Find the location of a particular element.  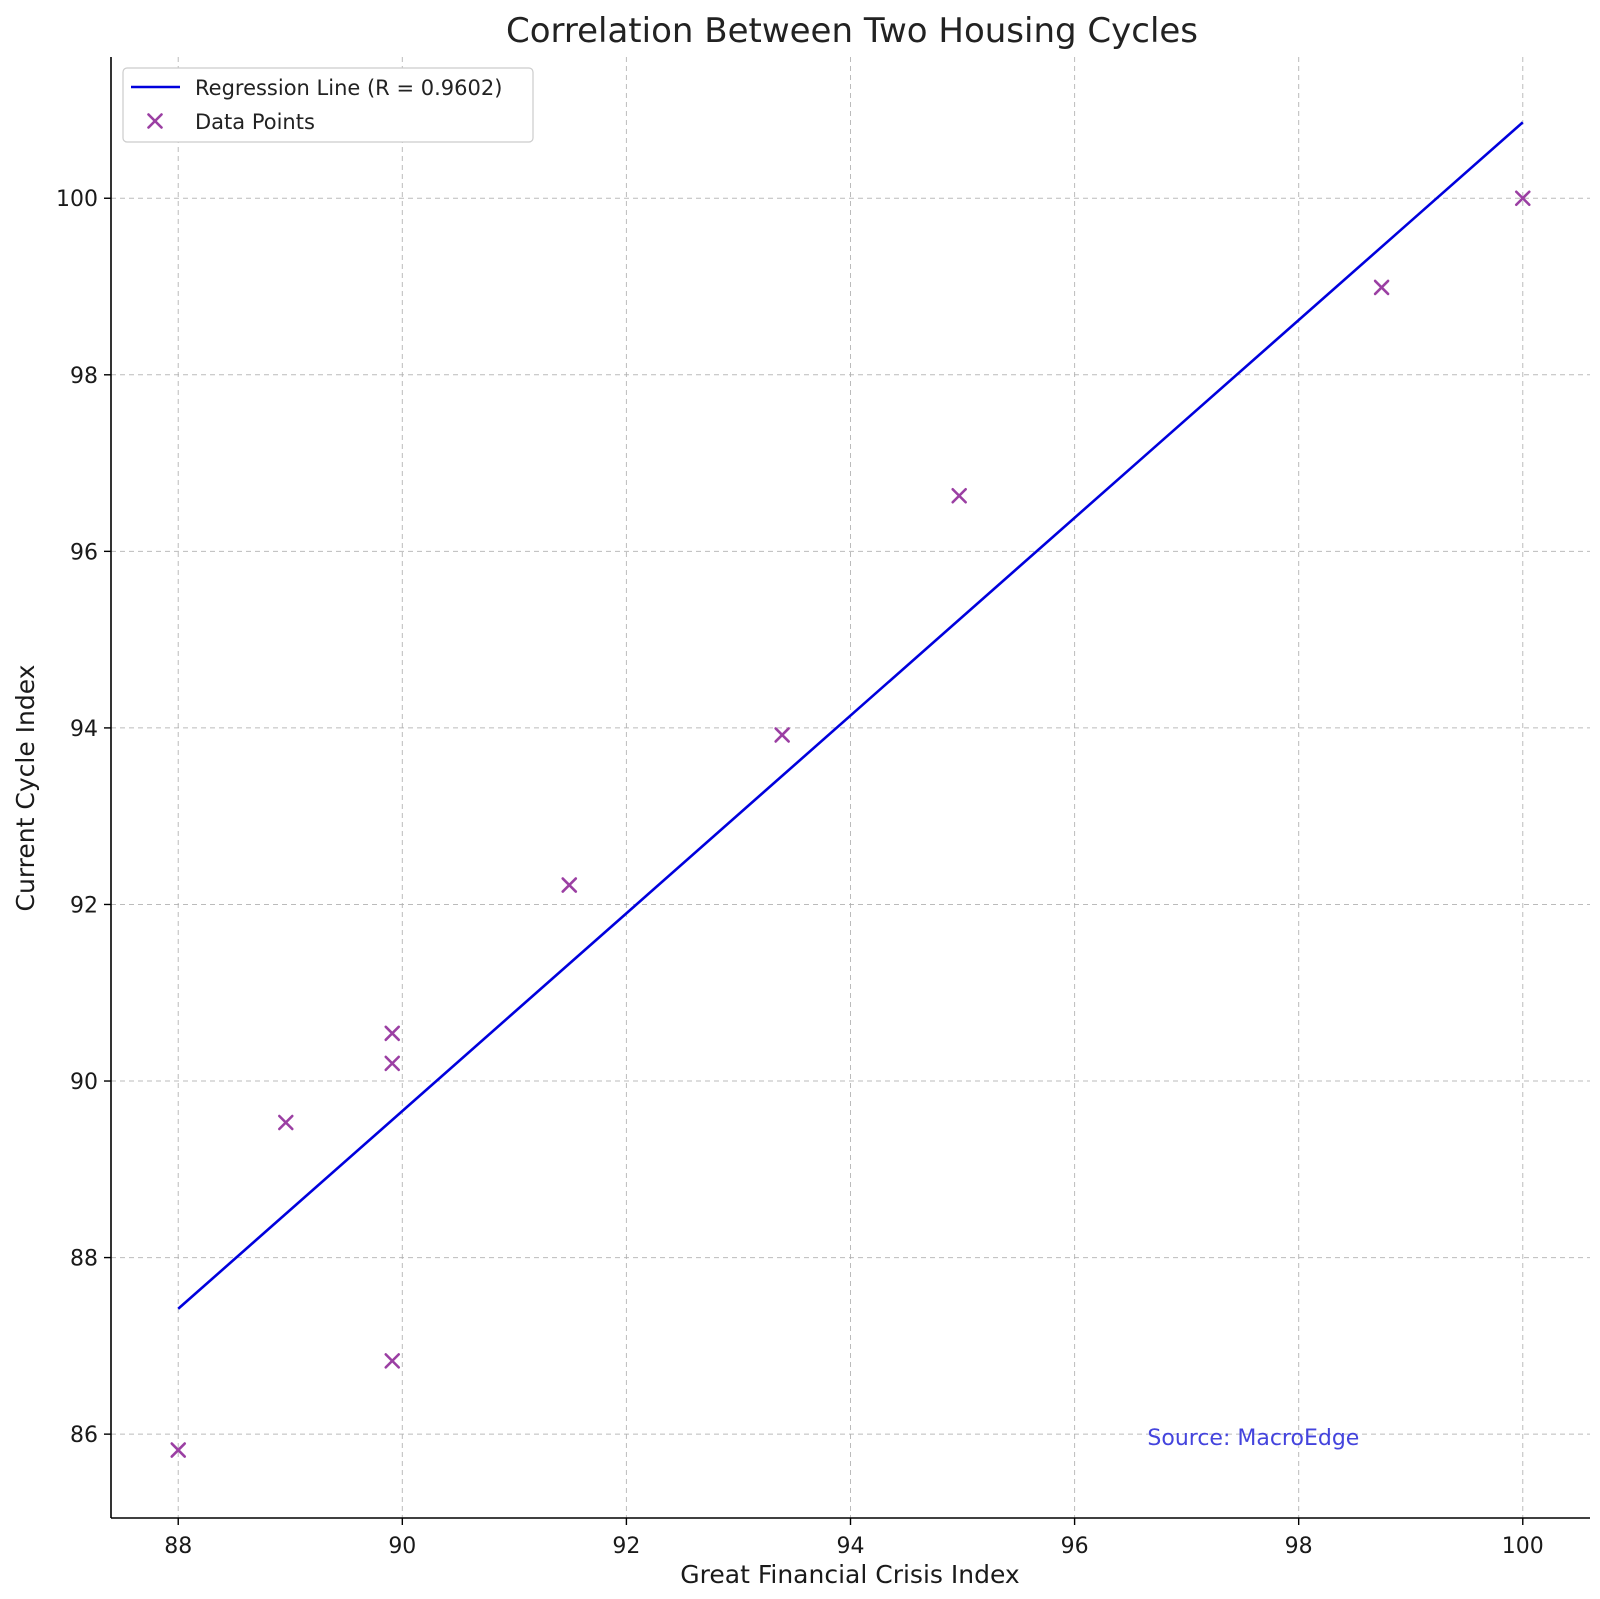

x-tick-label: 90 is located at coordinates (402, 1546).